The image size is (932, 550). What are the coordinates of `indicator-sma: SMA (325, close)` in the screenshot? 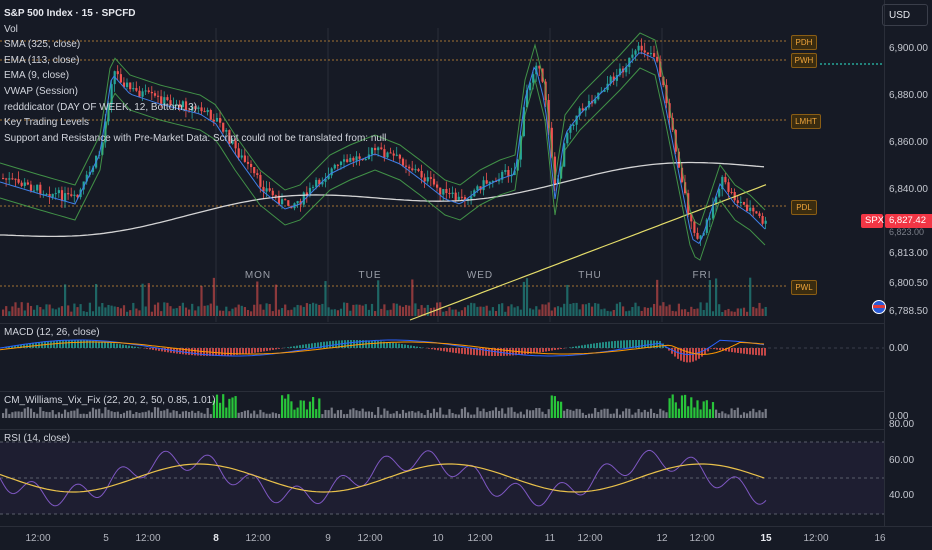 It's located at (42, 45).